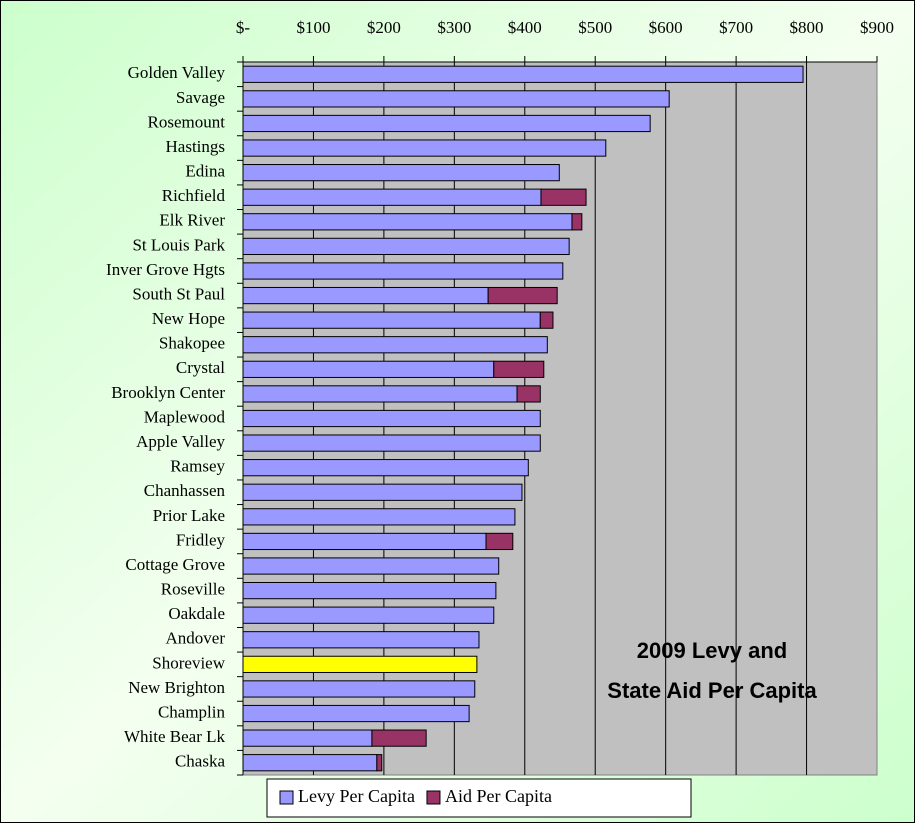 Image resolution: width=915 pixels, height=823 pixels. I want to click on annotation: State Aid Per Capita, so click(712, 690).